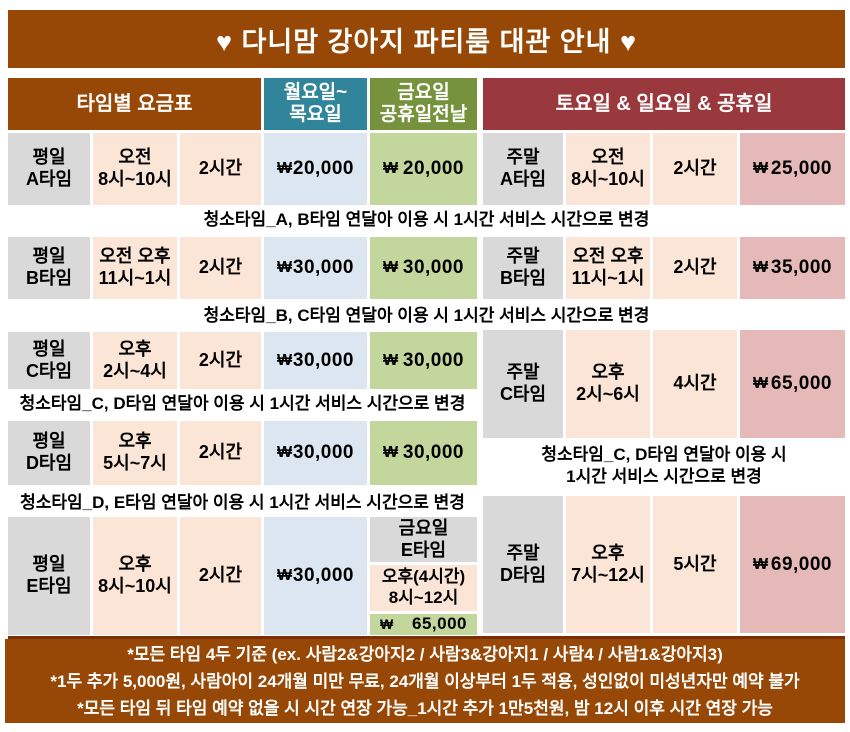  What do you see at coordinates (426, 315) in the screenshot?
I see `cleaning-note-b-c: 청소타임_B, C타임 연달아 이용 시 1시간 서비스 시간으로 변경` at bounding box center [426, 315].